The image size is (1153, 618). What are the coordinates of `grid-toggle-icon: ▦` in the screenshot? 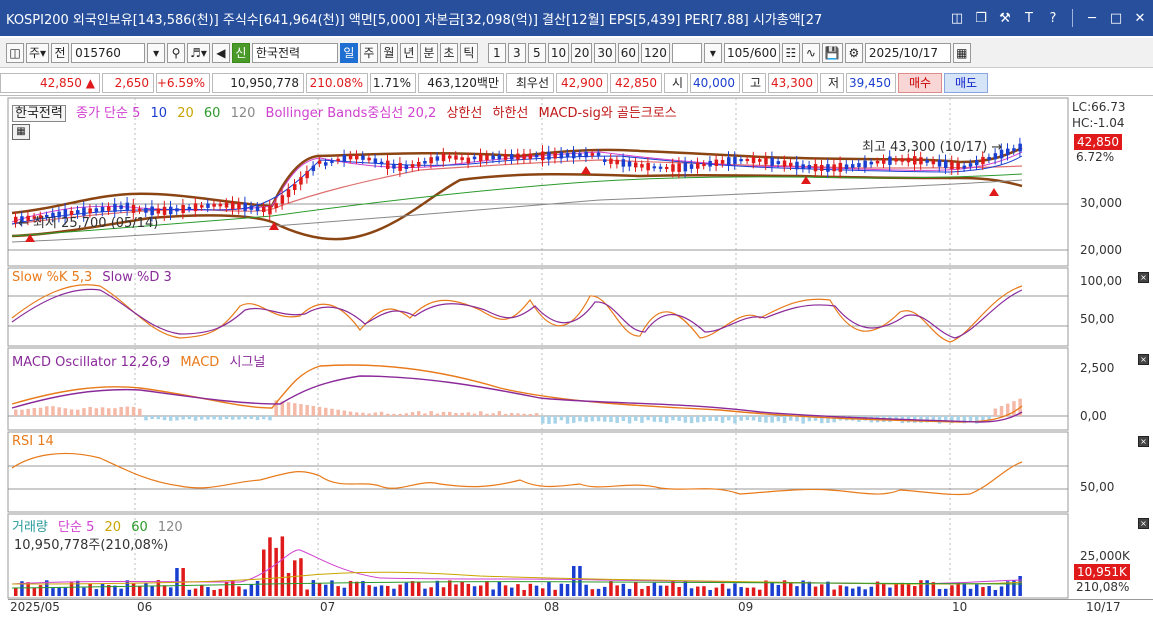 It's located at (21, 132).